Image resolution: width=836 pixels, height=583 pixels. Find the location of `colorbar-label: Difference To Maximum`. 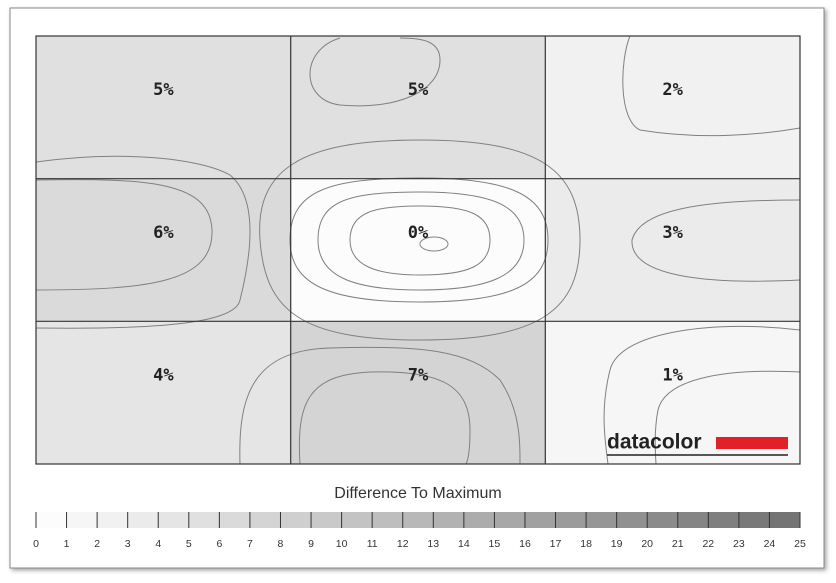

colorbar-label: Difference To Maximum is located at coordinates (417, 493).